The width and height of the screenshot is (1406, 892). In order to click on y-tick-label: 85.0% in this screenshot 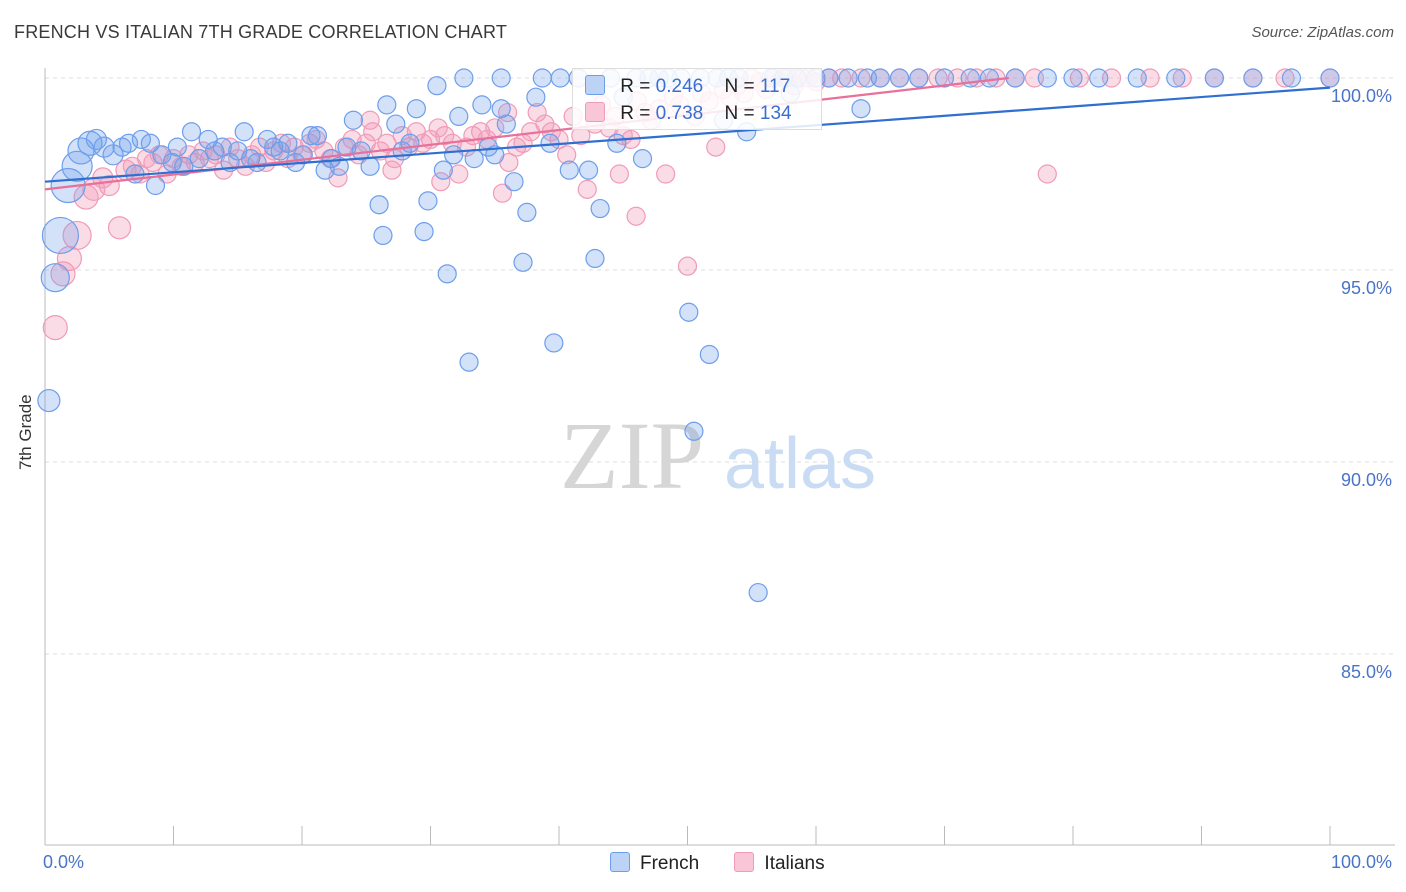, I will do `click(1366, 672)`.